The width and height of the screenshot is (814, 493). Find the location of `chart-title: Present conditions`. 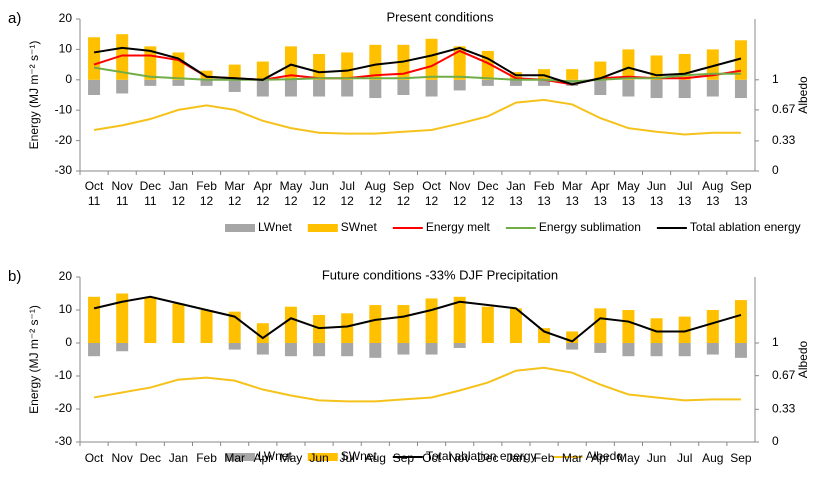

chart-title: Present conditions is located at coordinates (440, 16).